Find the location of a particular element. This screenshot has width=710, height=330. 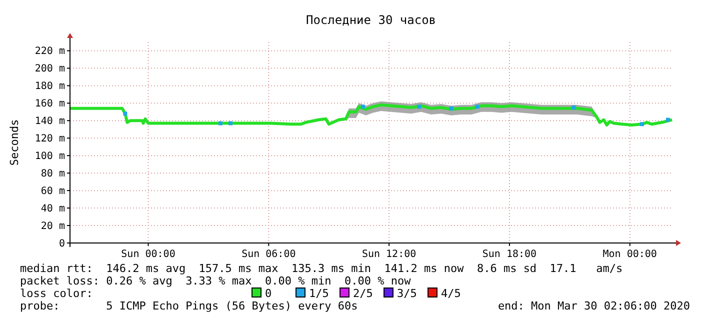

text: probe: 5 ICMP Echo Pings (56 Bytes) every 60s is located at coordinates (189, 306).